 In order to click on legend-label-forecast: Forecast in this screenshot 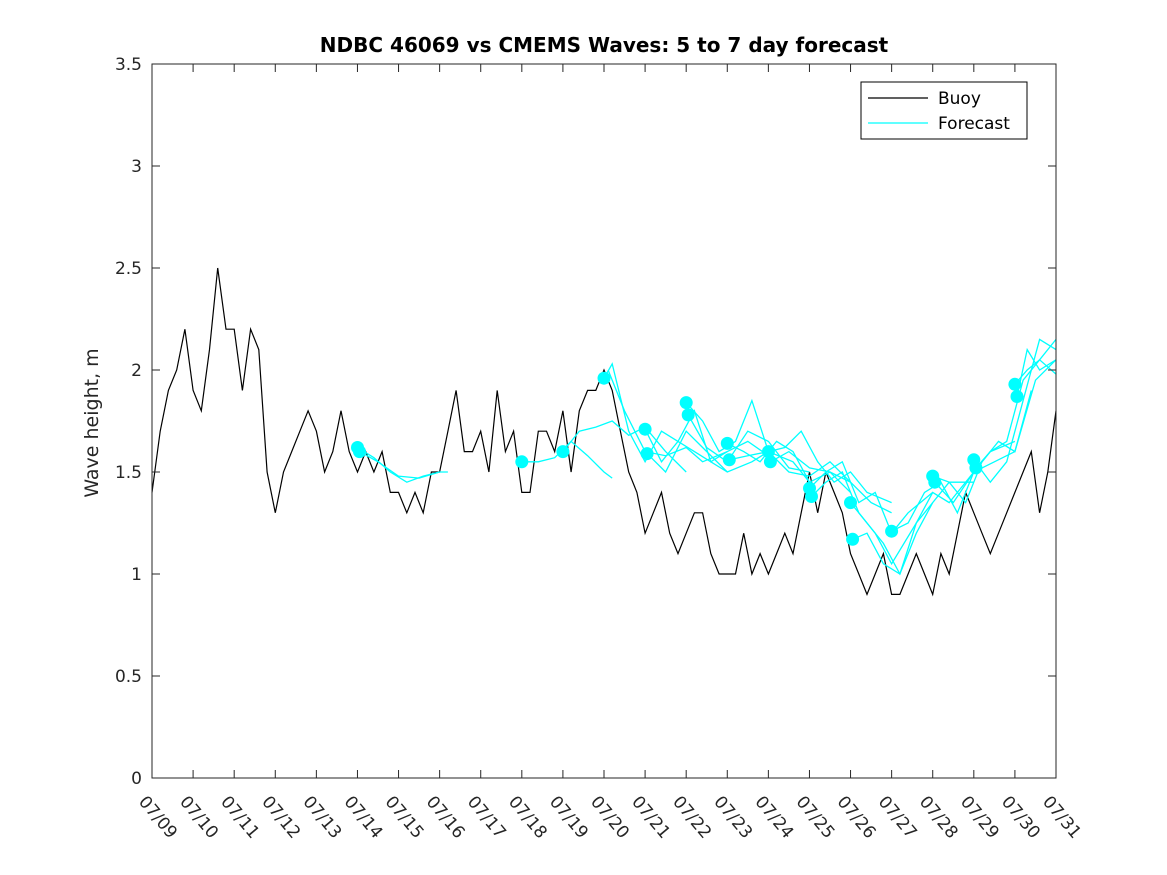, I will do `click(974, 124)`.